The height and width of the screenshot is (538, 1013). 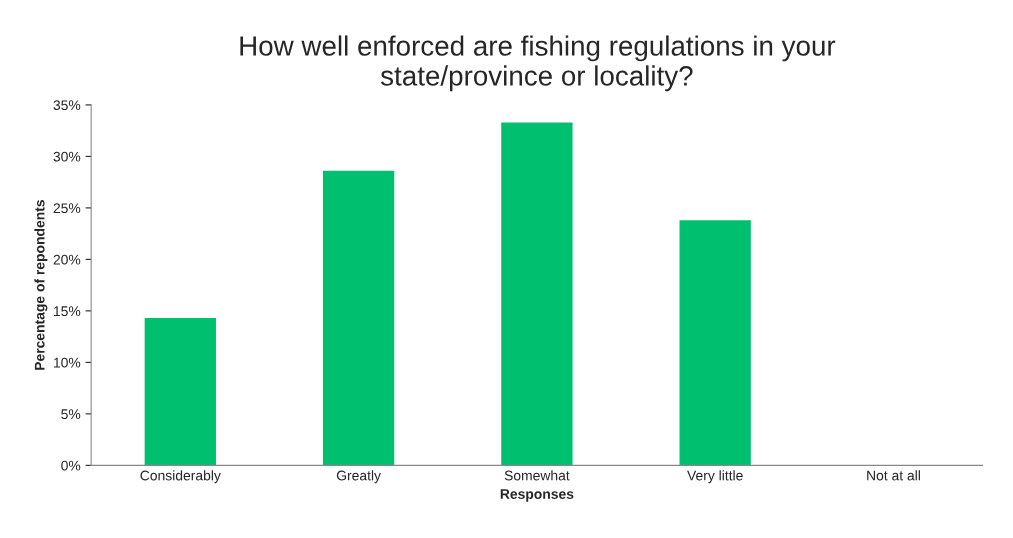 What do you see at coordinates (71, 414) in the screenshot?
I see `y-tick-label: 5%` at bounding box center [71, 414].